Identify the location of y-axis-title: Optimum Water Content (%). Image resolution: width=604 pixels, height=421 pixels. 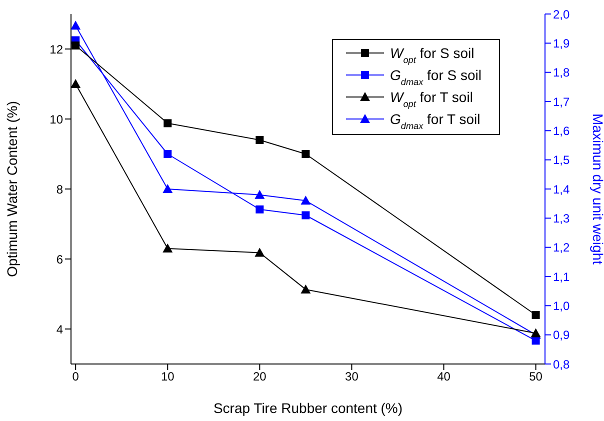
(12, 189).